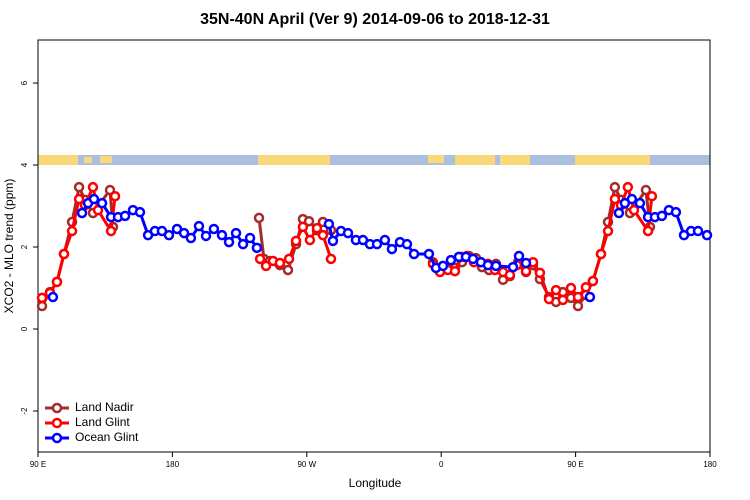 This screenshot has width=750, height=500. I want to click on legend-label: Ocean Glint, so click(107, 437).